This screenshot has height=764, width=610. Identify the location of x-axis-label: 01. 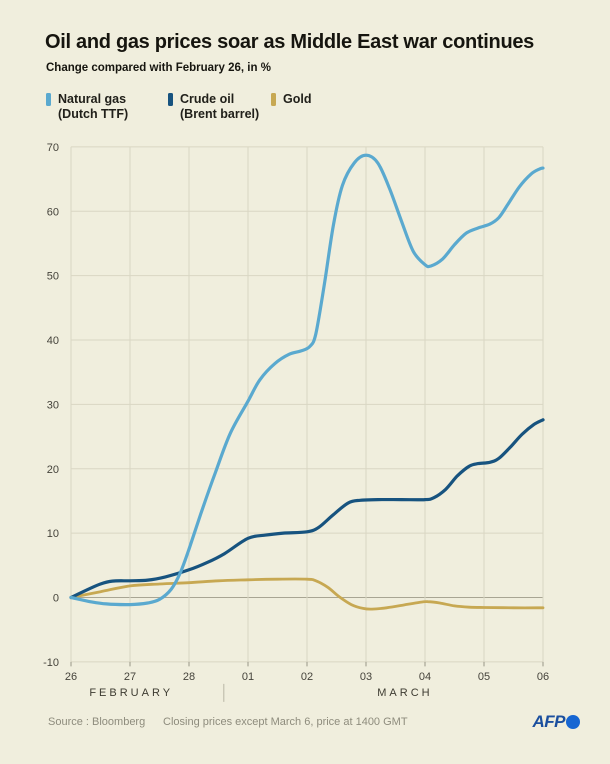
(248, 677).